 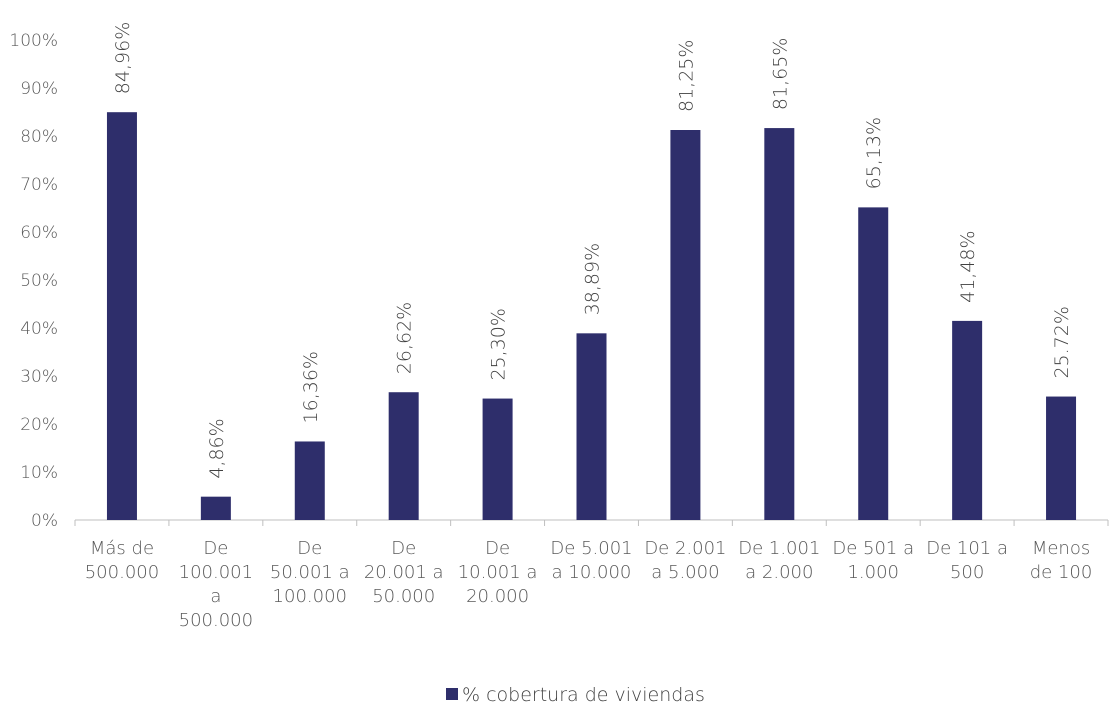 I want to click on category-label: De 101 a 500, so click(x=967, y=560).